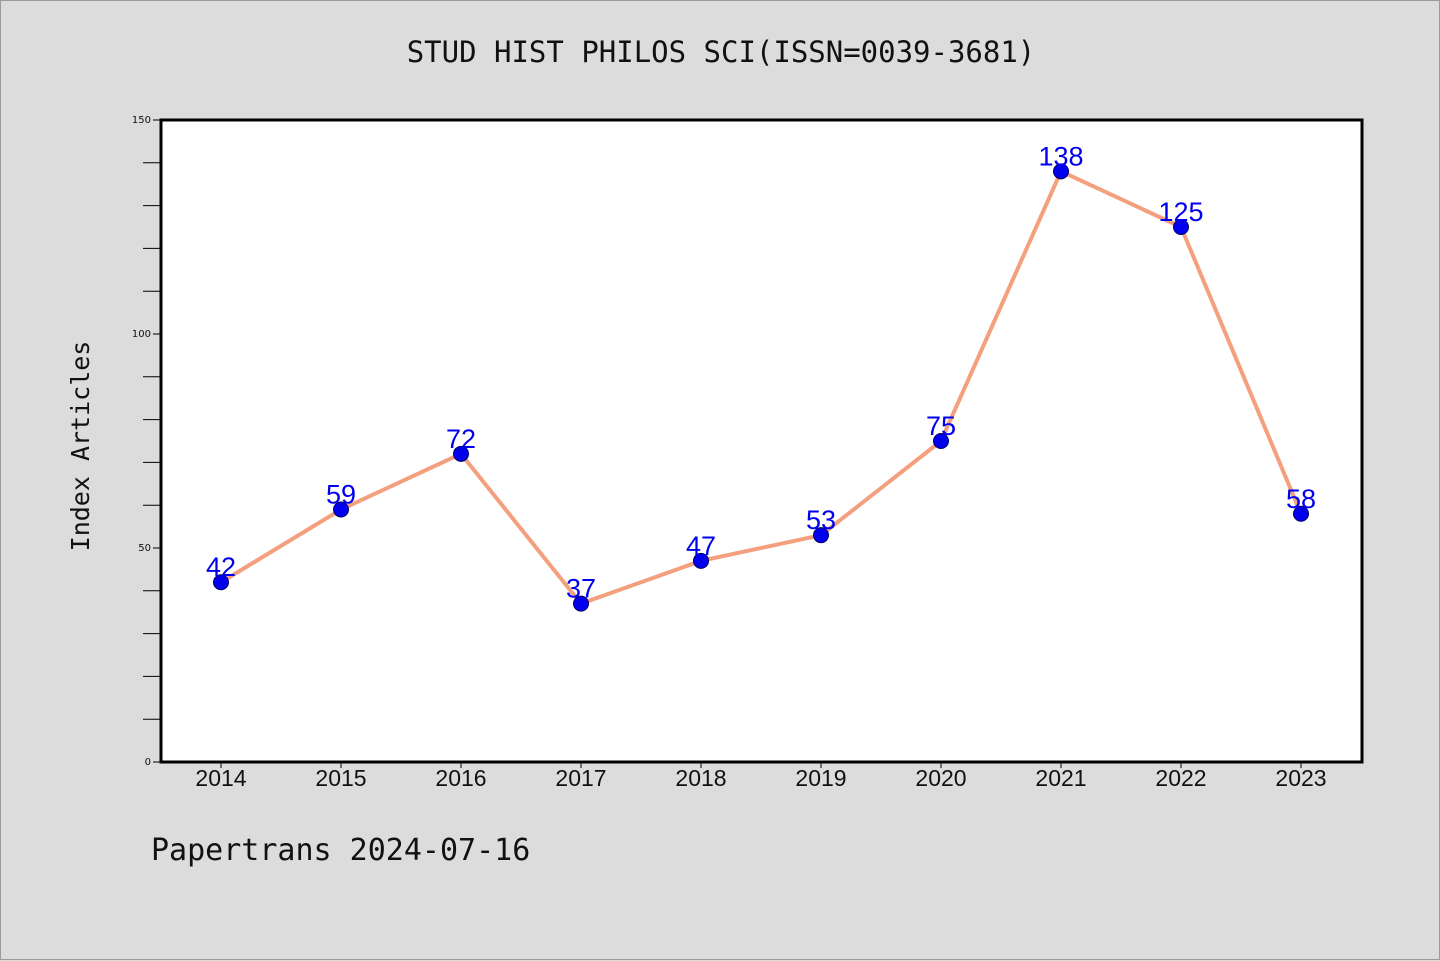  What do you see at coordinates (1180, 778) in the screenshot?
I see `x-tick-label: 2022` at bounding box center [1180, 778].